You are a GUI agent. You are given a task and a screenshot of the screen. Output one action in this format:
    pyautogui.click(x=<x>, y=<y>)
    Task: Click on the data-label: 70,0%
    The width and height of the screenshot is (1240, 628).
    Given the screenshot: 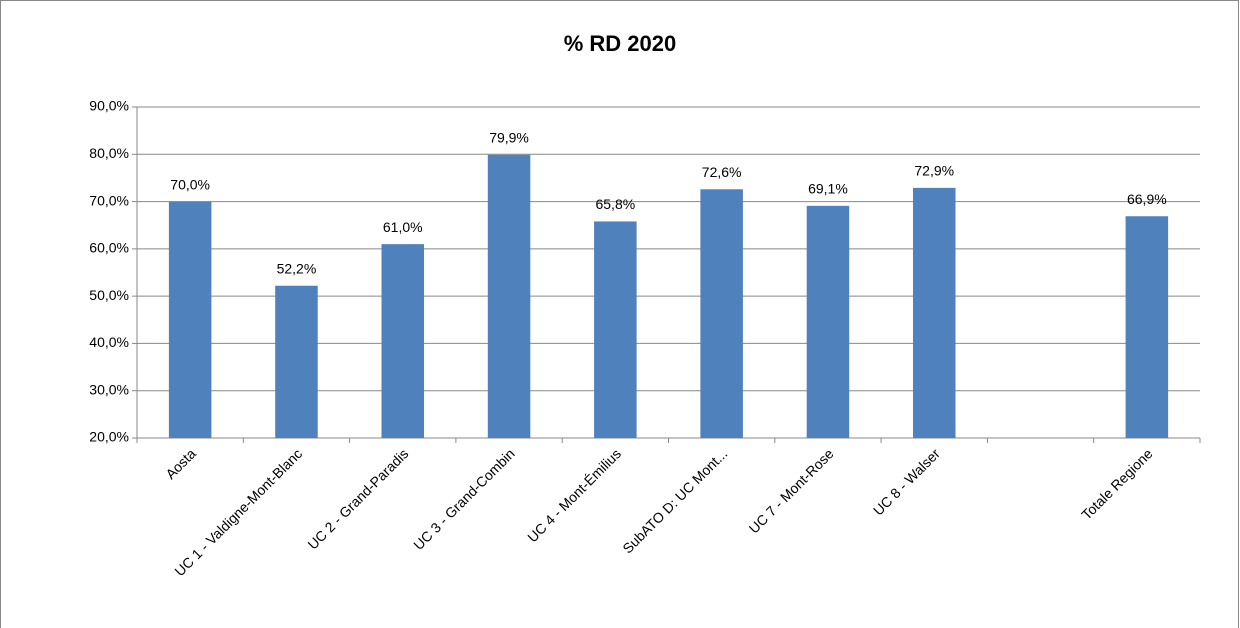 What is the action you would take?
    pyautogui.click(x=190, y=184)
    